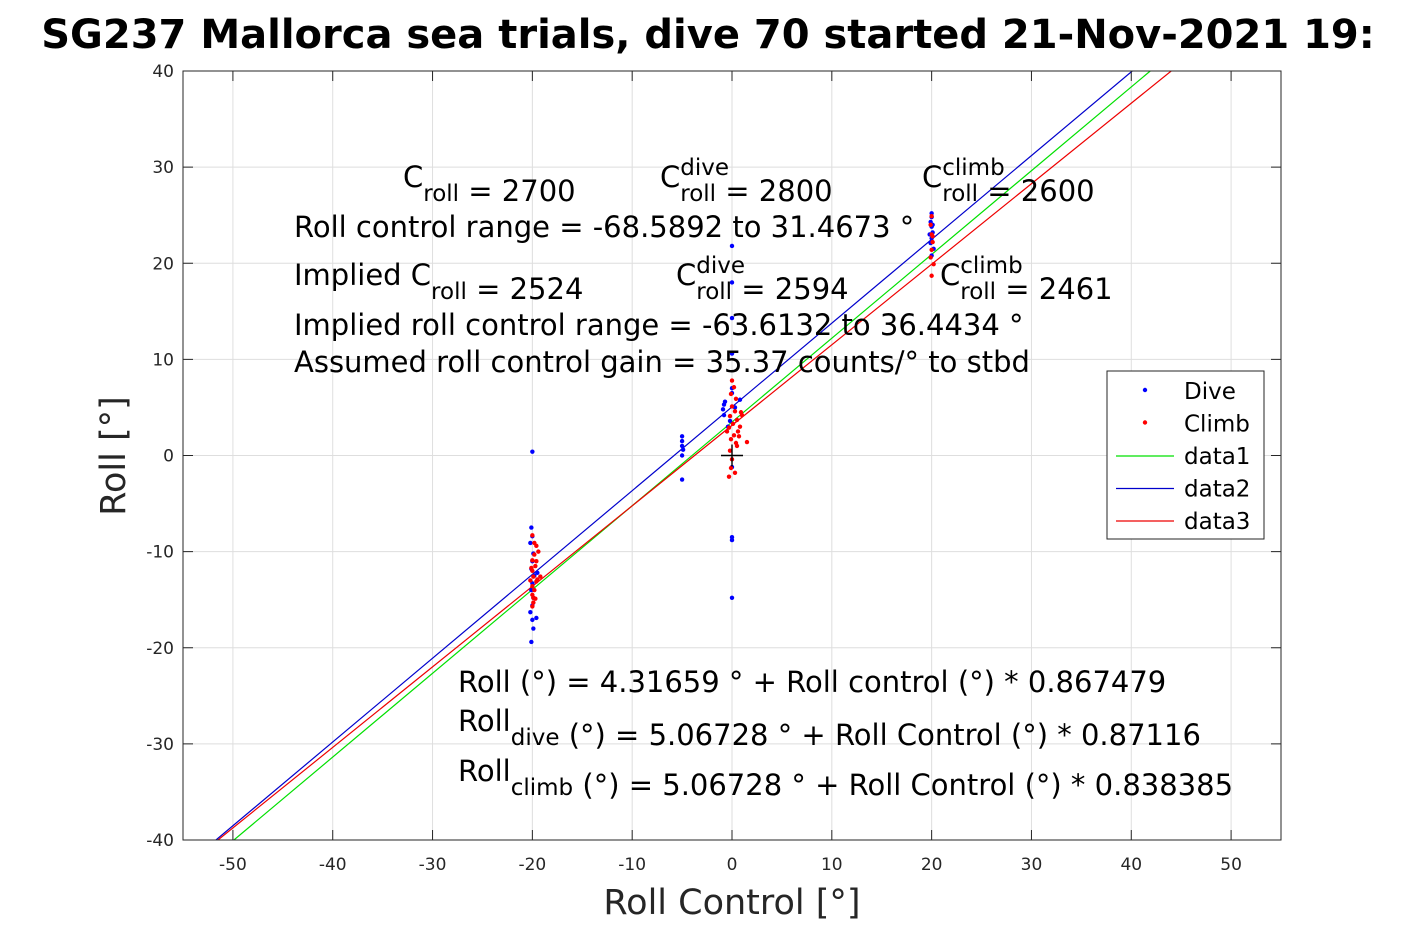 The height and width of the screenshot is (945, 1417). I want to click on x-tick-label: 20, so click(932, 865).